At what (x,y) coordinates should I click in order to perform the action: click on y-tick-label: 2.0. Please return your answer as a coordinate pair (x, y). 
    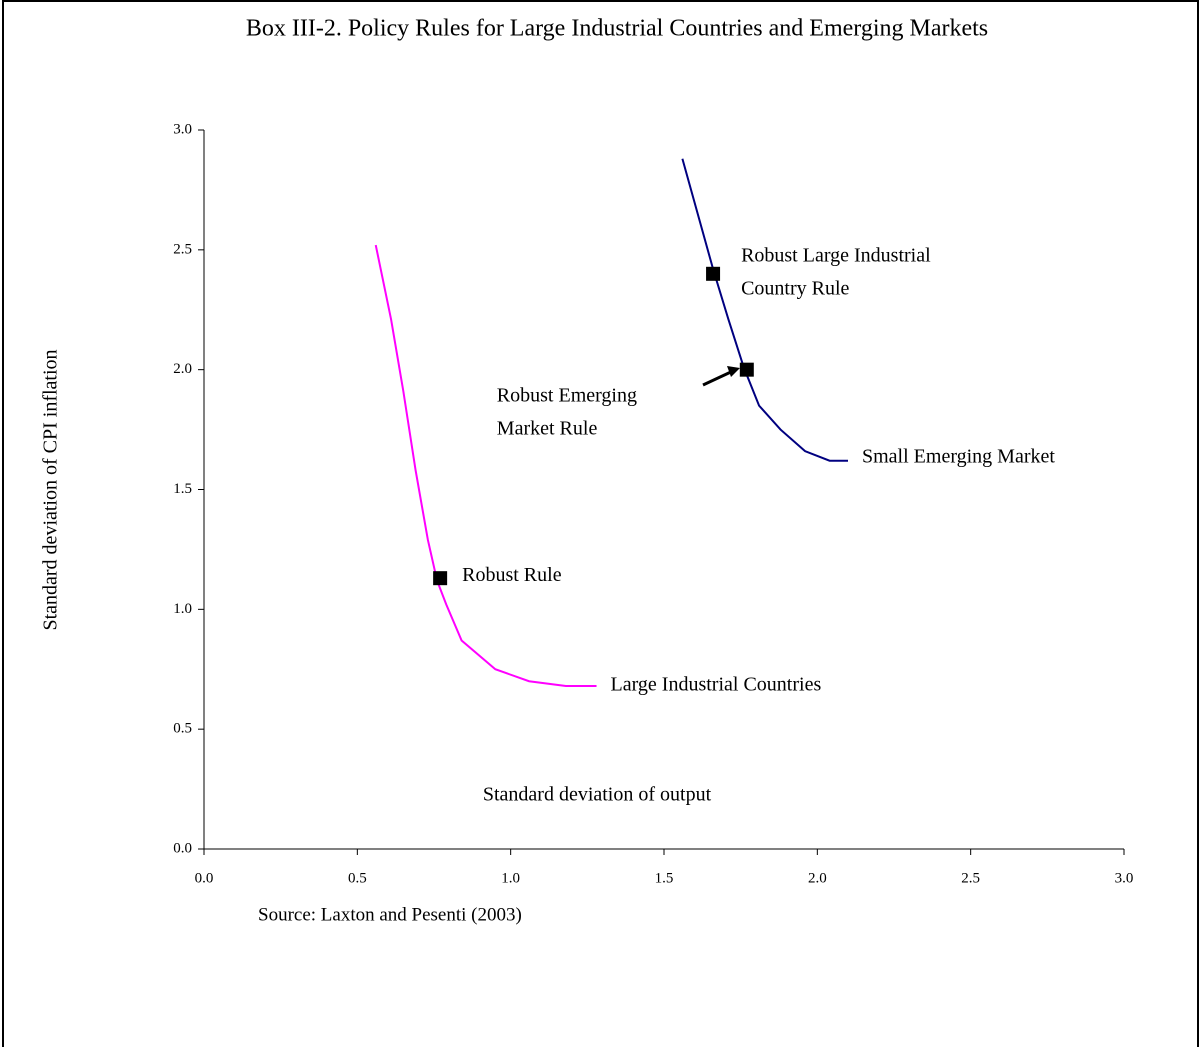
    Looking at the image, I should click on (182, 369).